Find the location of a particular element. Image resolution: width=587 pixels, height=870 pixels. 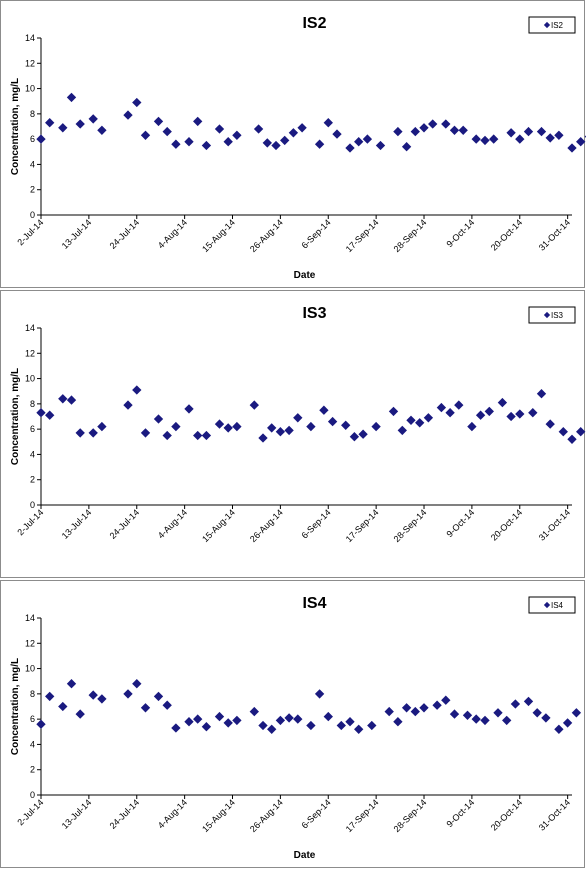

y-tick-label: 8 is located at coordinates (32, 404).